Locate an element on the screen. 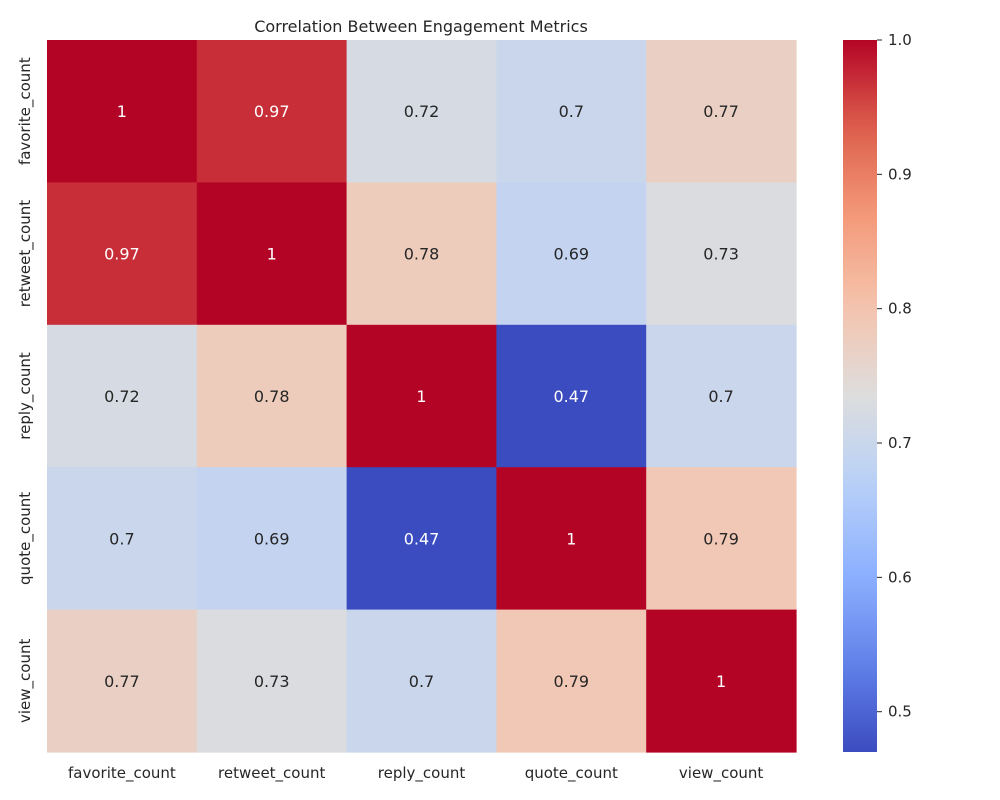  cell-annotation-1-2: 0.78 is located at coordinates (422, 254).